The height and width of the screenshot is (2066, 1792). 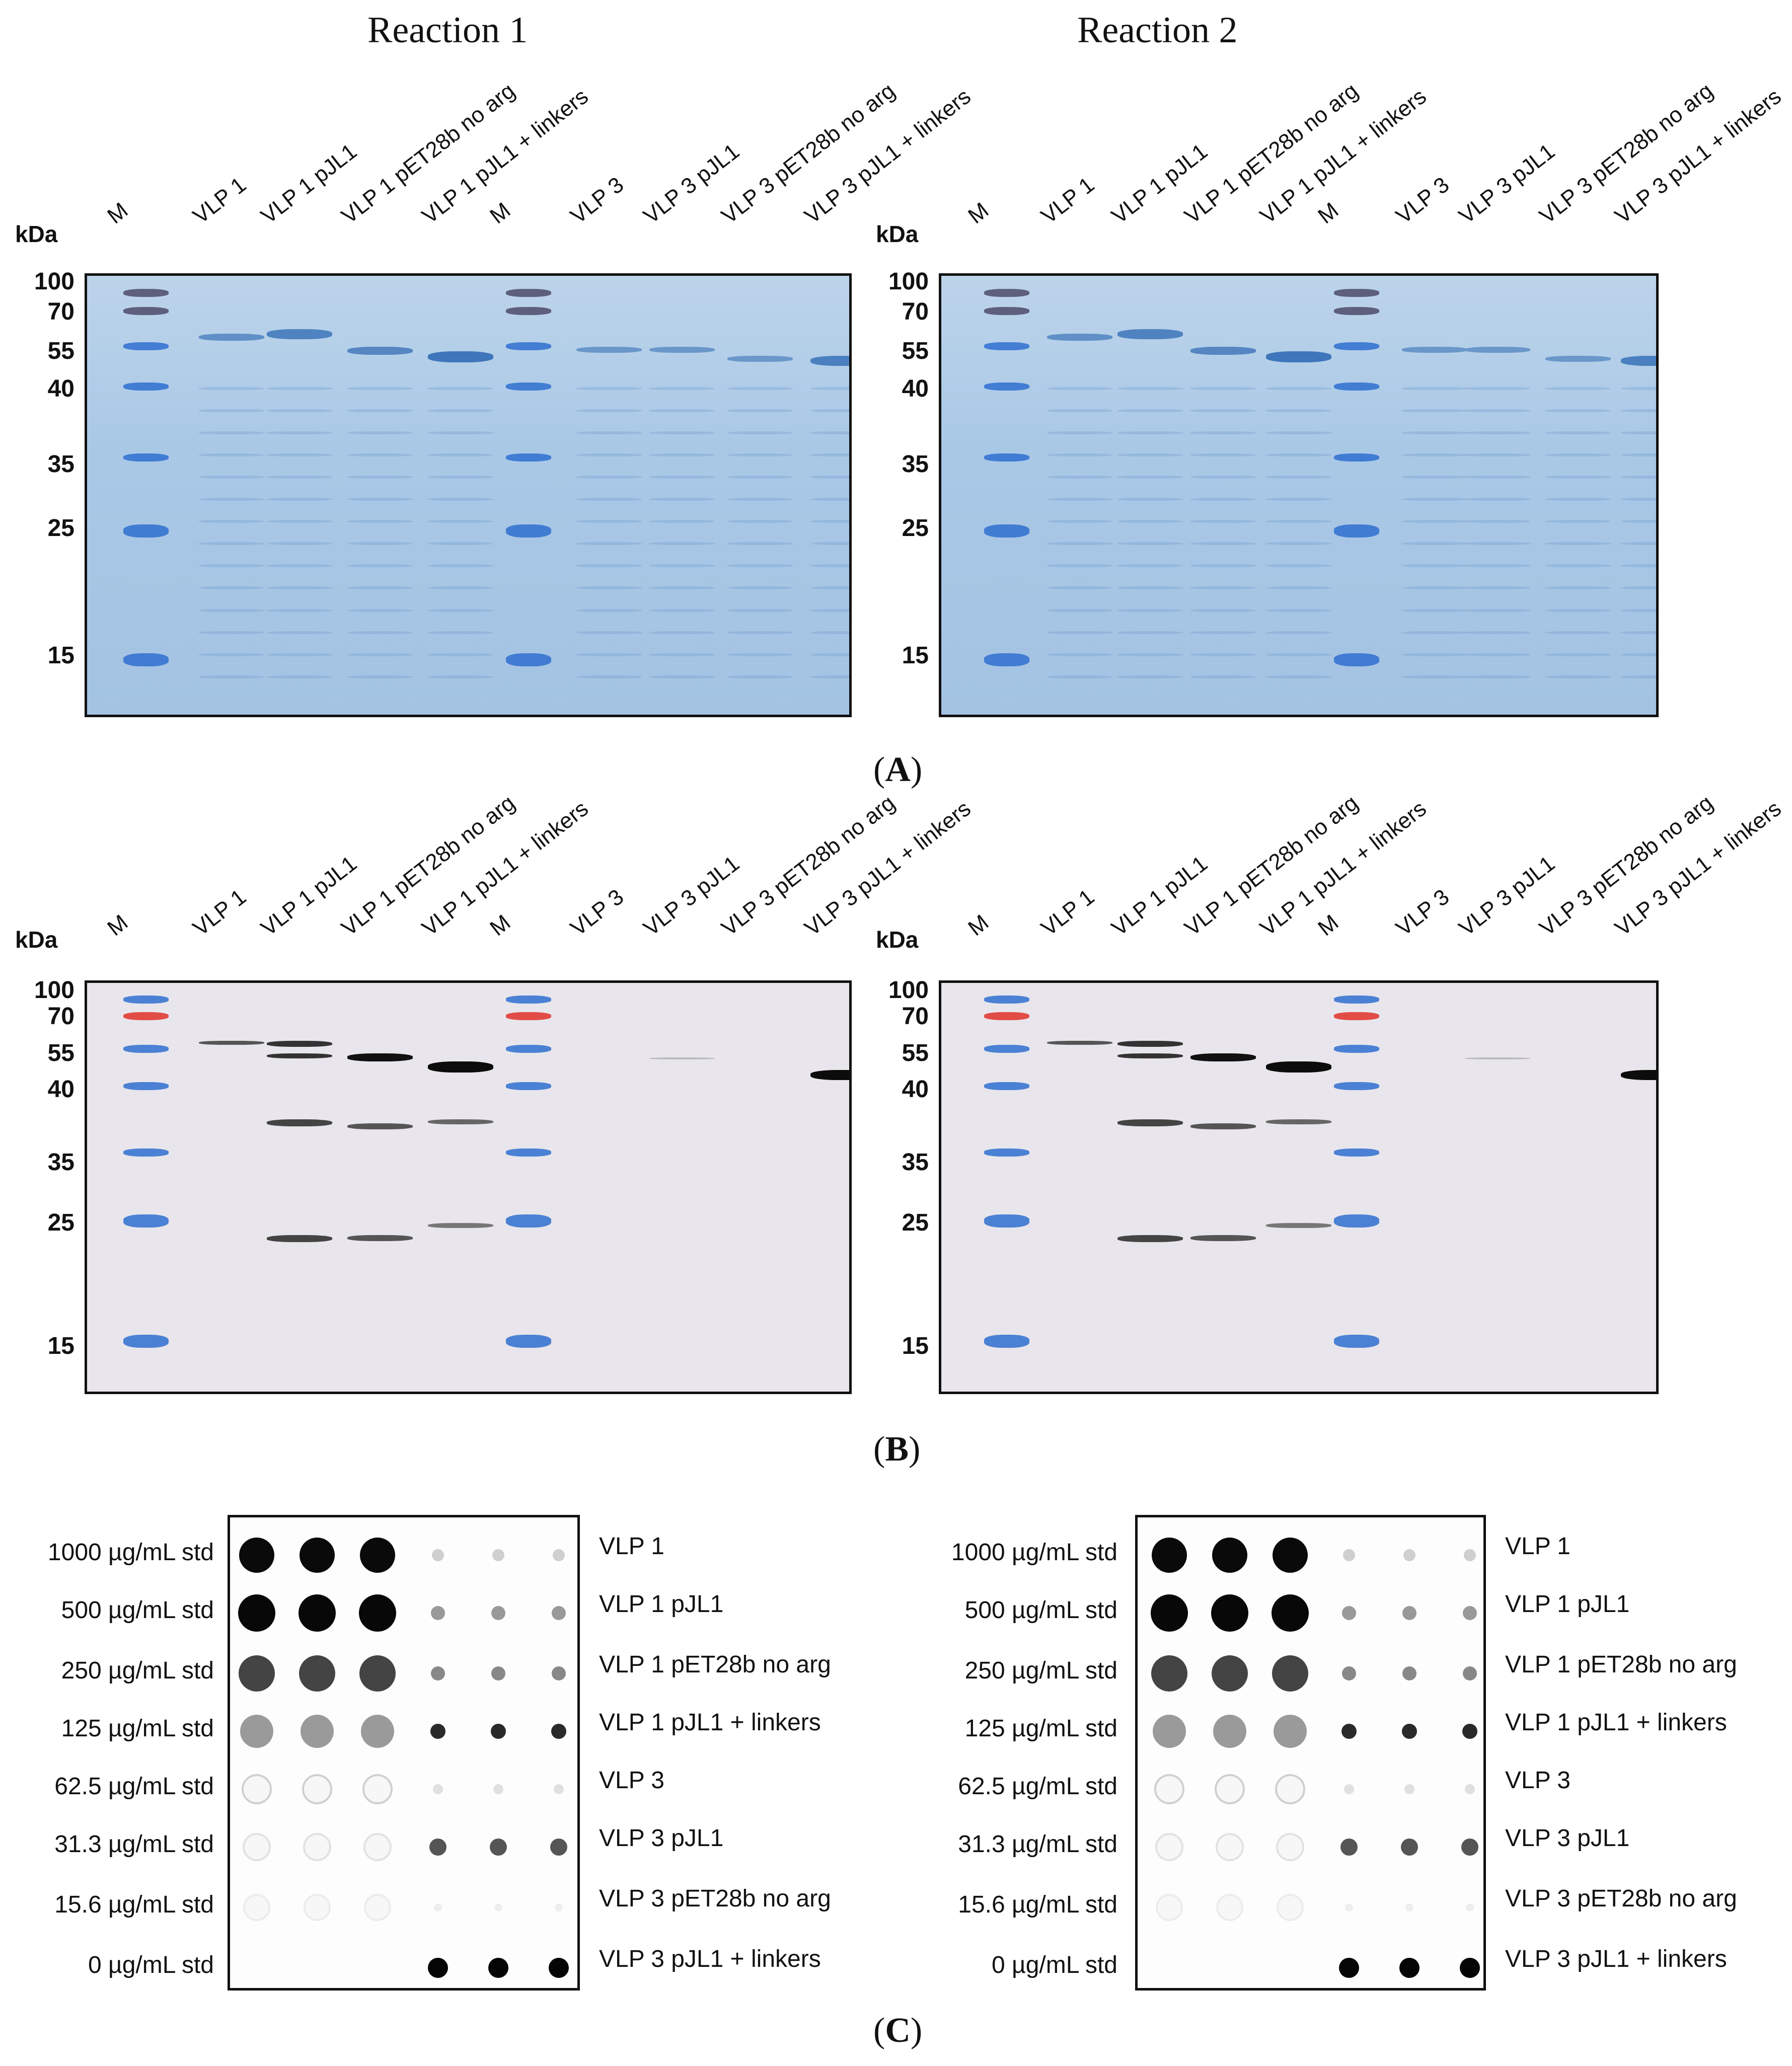 I want to click on sample-label: VLP 3, so click(x=632, y=1780).